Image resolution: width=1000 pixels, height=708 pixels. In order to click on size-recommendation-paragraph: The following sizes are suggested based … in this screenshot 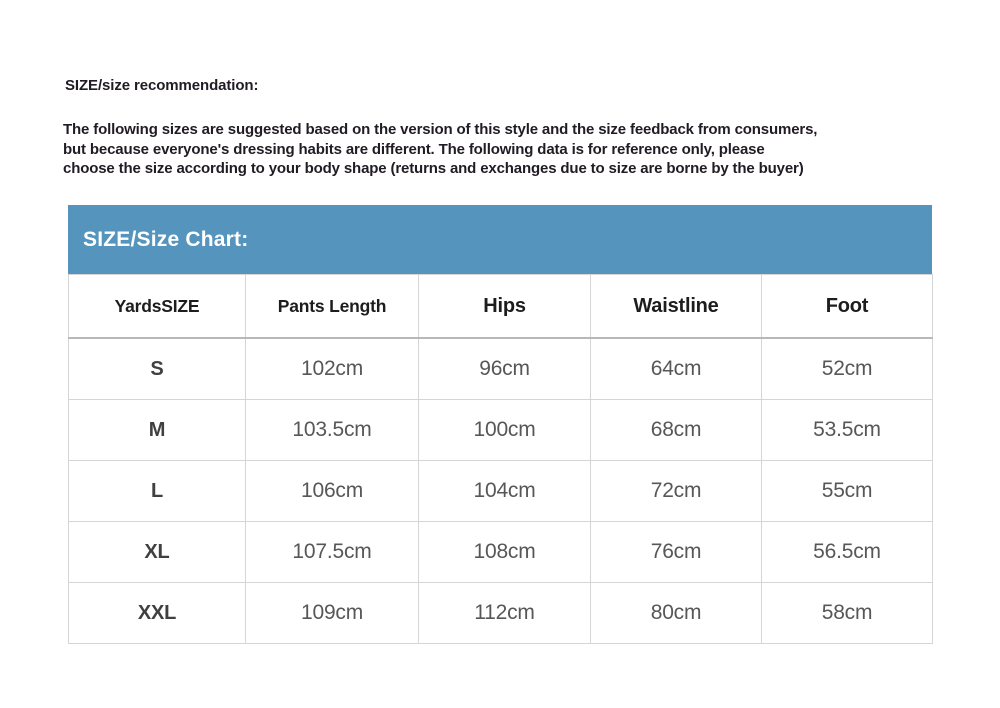, I will do `click(508, 149)`.